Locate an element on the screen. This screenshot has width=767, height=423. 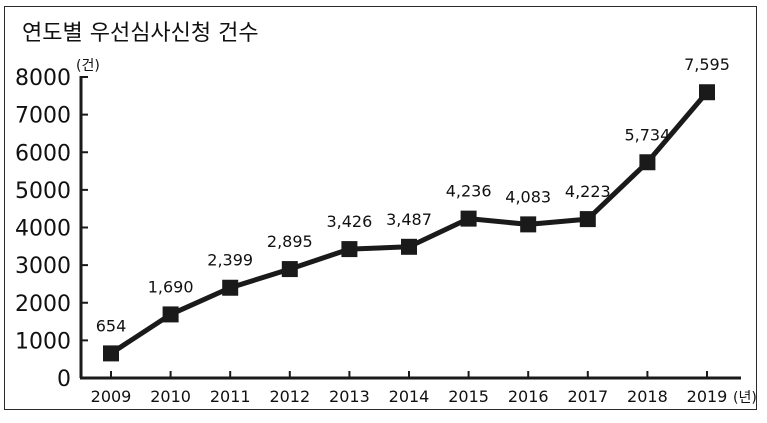
x-tick-label: 2009 is located at coordinates (111, 396).